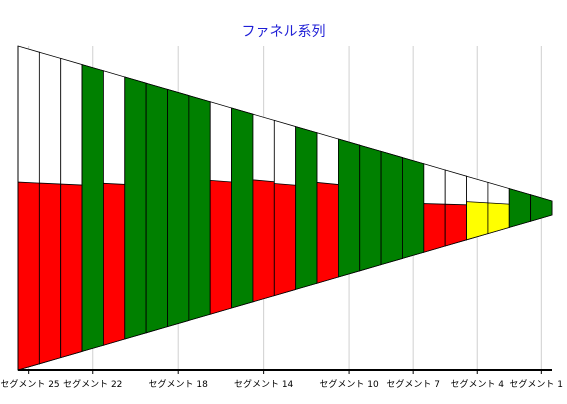 This screenshot has width=567, height=404. I want to click on tick-label: セグメント 18, so click(179, 384).